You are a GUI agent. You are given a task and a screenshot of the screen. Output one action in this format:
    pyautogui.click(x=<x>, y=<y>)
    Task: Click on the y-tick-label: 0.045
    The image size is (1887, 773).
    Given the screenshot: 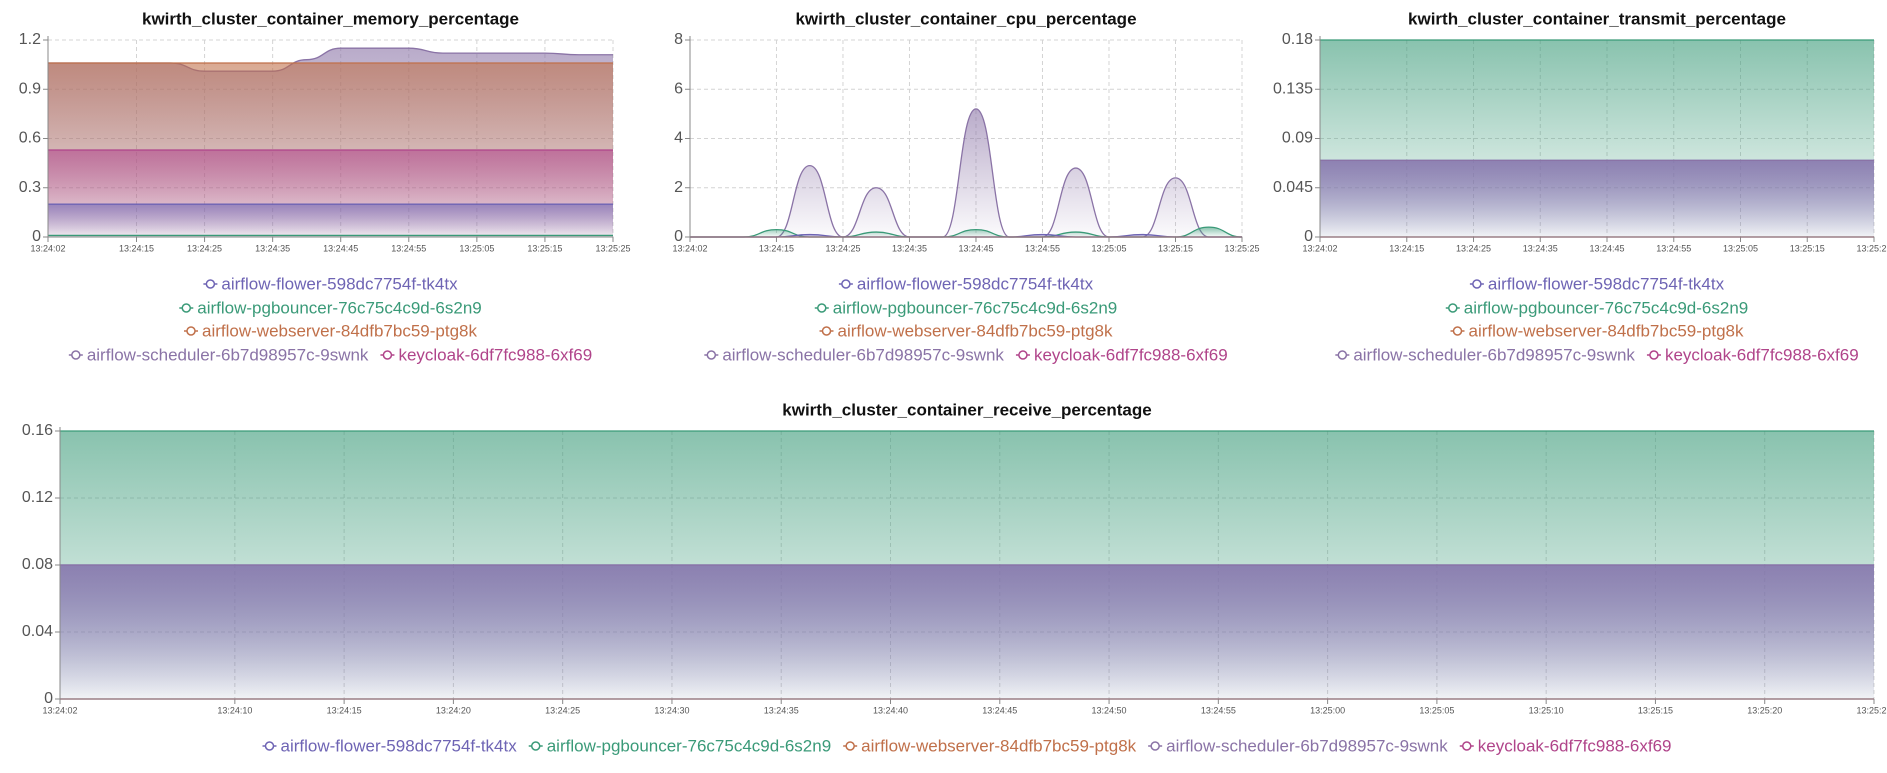 What is the action you would take?
    pyautogui.click(x=1293, y=187)
    